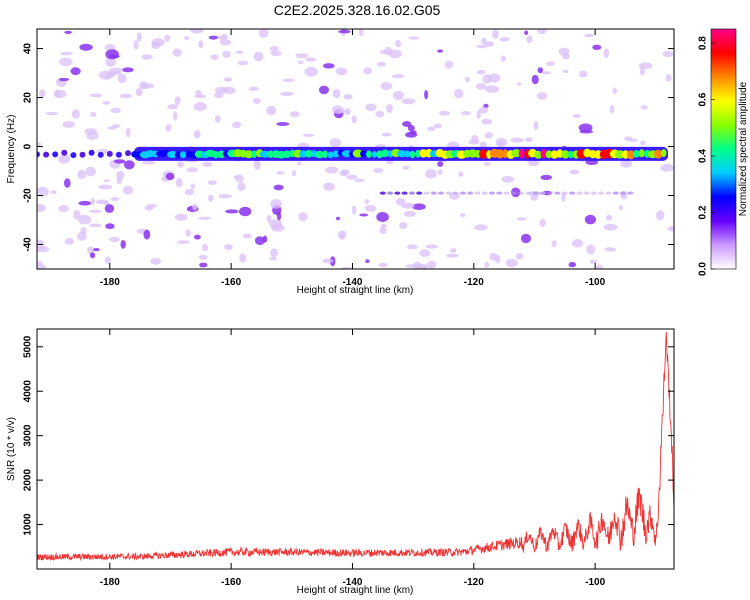 The width and height of the screenshot is (750, 600). I want to click on colorbar-tick-label: 0.6, so click(703, 99).